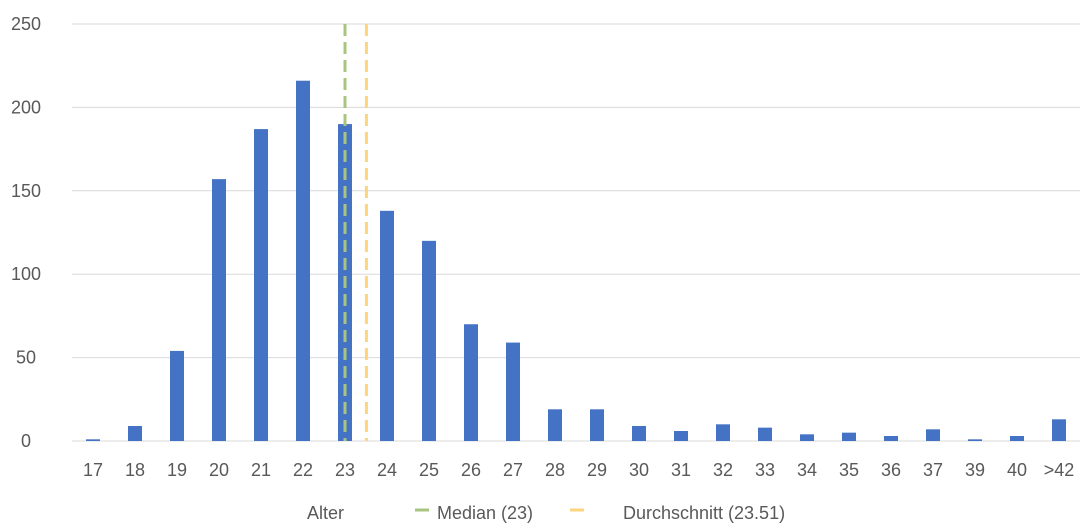  Describe the element at coordinates (975, 470) in the screenshot. I see `x-tick-label-39: 39` at that location.